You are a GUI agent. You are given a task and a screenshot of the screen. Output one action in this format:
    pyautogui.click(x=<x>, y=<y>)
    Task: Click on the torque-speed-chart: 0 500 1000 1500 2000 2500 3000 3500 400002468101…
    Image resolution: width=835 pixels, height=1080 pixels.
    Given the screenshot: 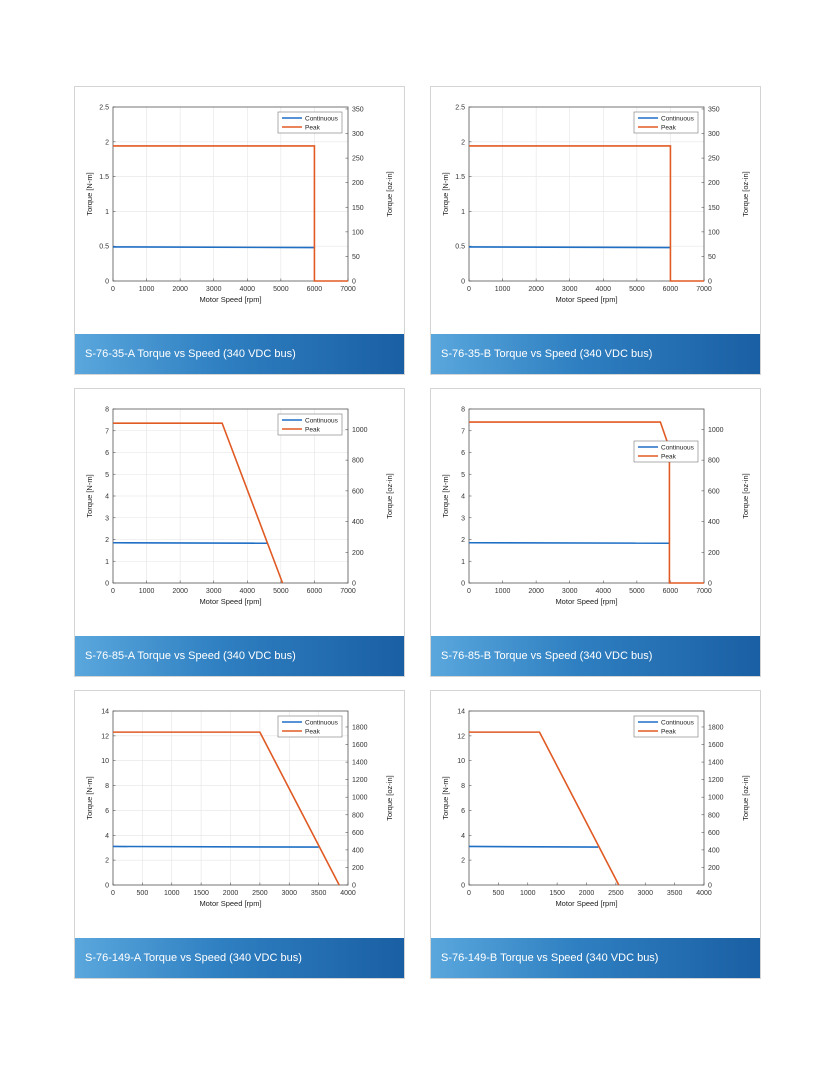 What is the action you would take?
    pyautogui.click(x=239, y=809)
    